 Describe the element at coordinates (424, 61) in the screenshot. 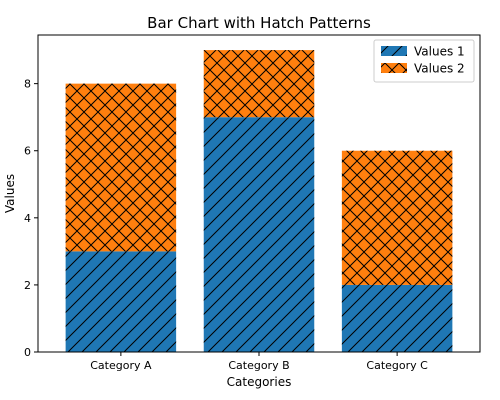

I see `legend: Values 1 Values 2` at that location.